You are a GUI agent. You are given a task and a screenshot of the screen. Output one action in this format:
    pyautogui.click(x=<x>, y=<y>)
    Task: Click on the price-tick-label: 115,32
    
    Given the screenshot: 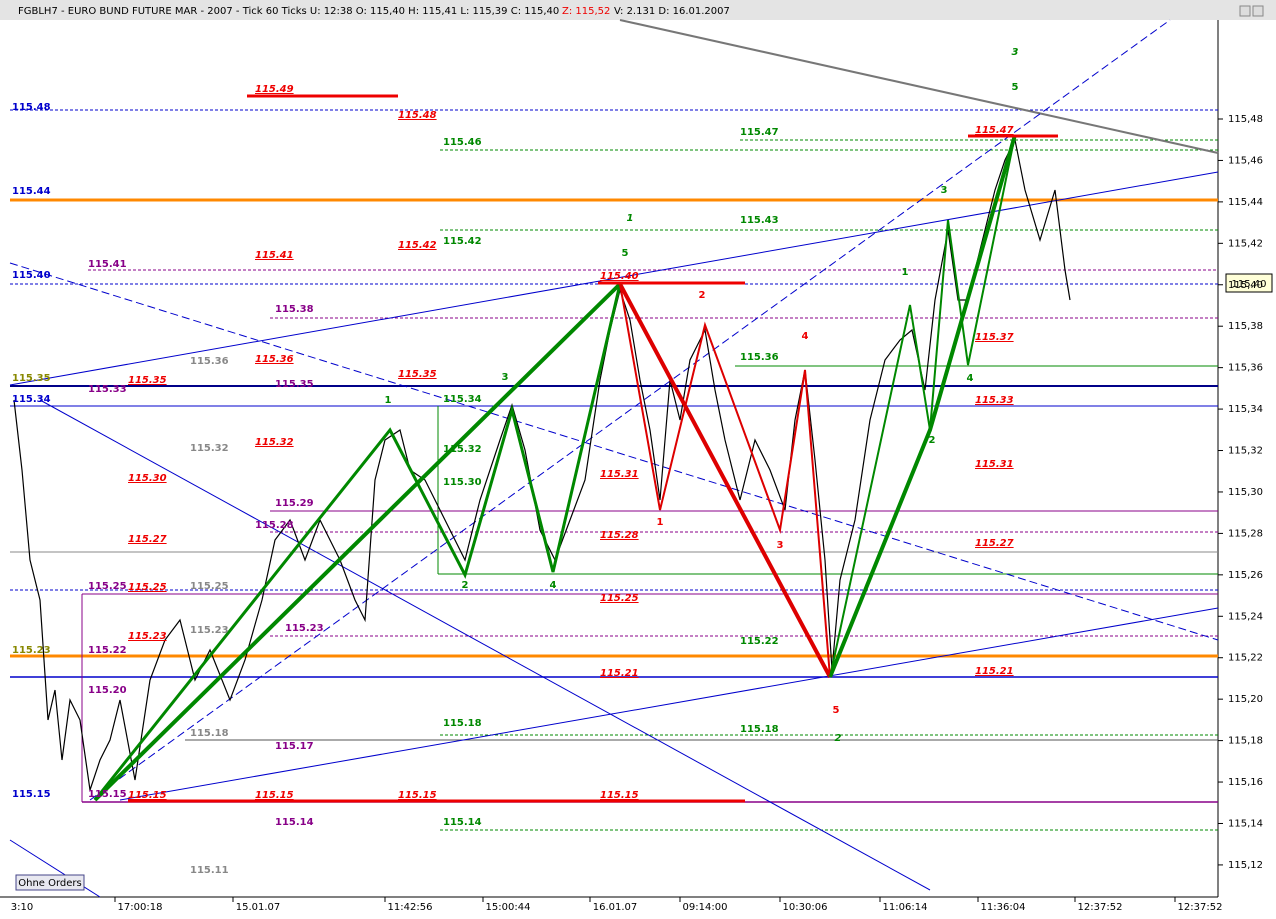 What is the action you would take?
    pyautogui.click(x=1245, y=451)
    